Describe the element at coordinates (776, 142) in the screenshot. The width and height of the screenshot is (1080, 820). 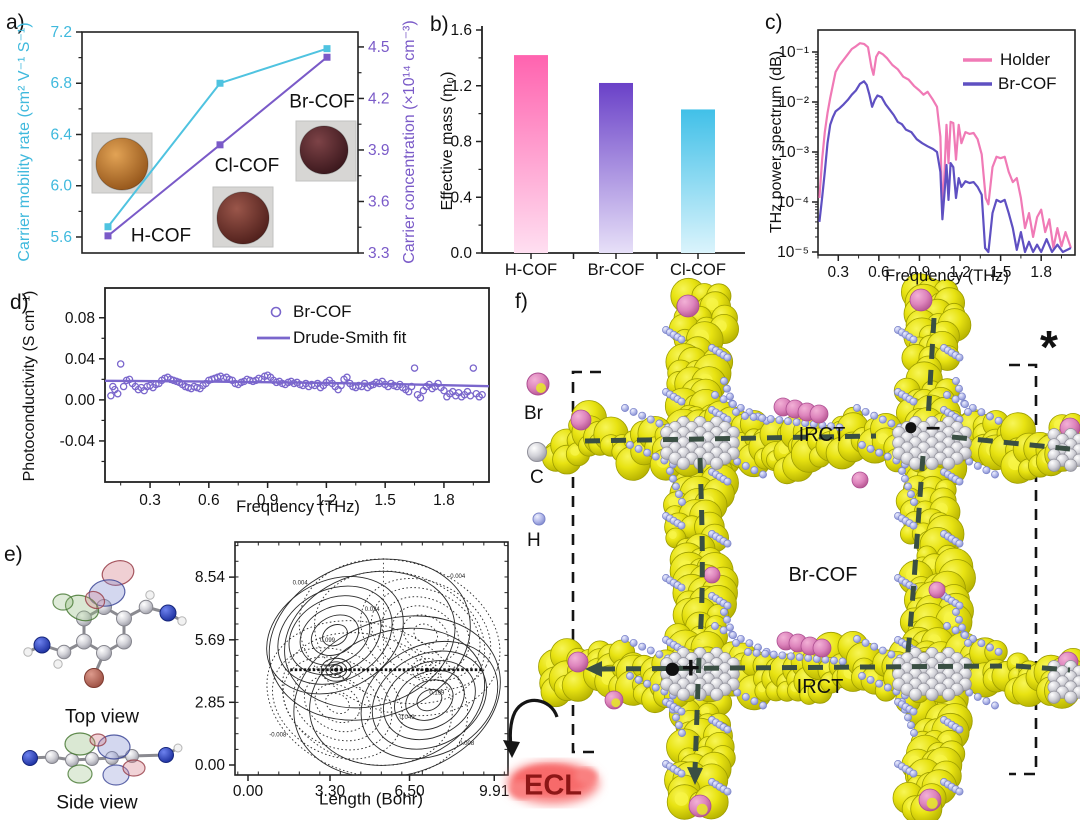
I see `c-y-axis-title: THz power spectrum (dB)` at that location.